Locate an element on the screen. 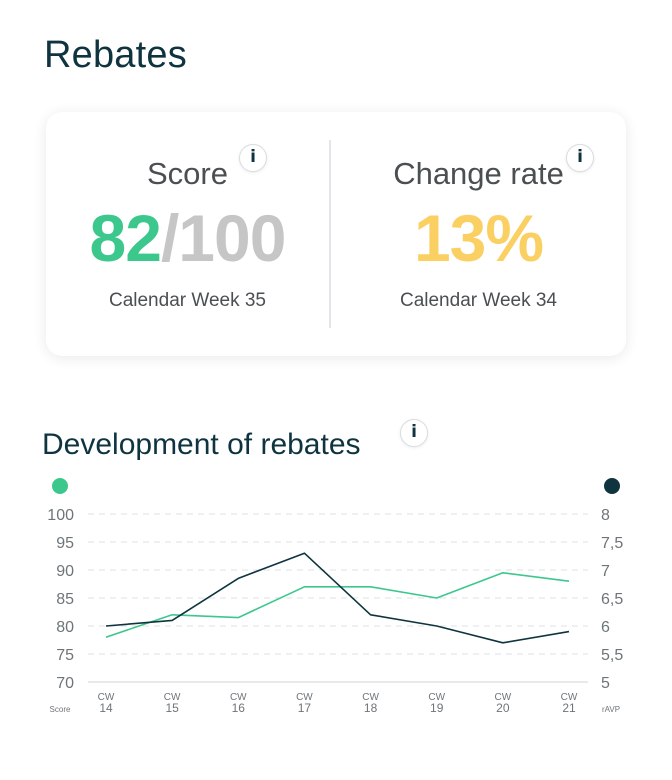 The width and height of the screenshot is (672, 780). score-info-icon: i is located at coordinates (253, 158).